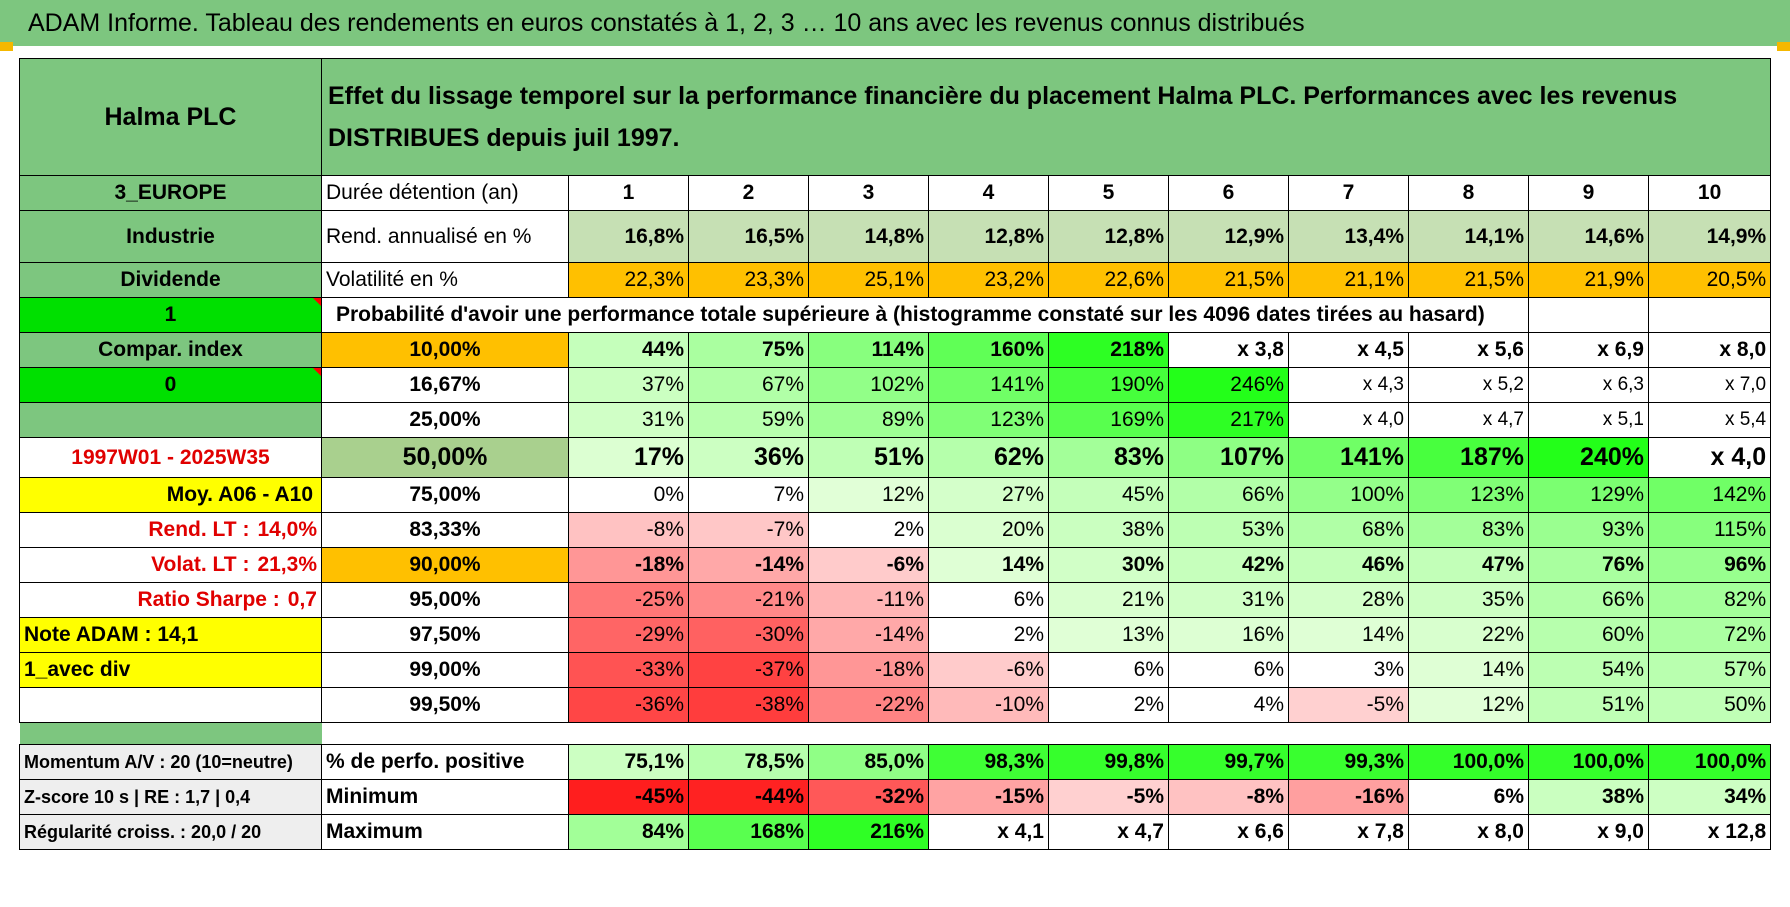 This screenshot has height=907, width=1790. What do you see at coordinates (1348, 762) in the screenshot?
I see `positive-perf-value: 99,3%` at bounding box center [1348, 762].